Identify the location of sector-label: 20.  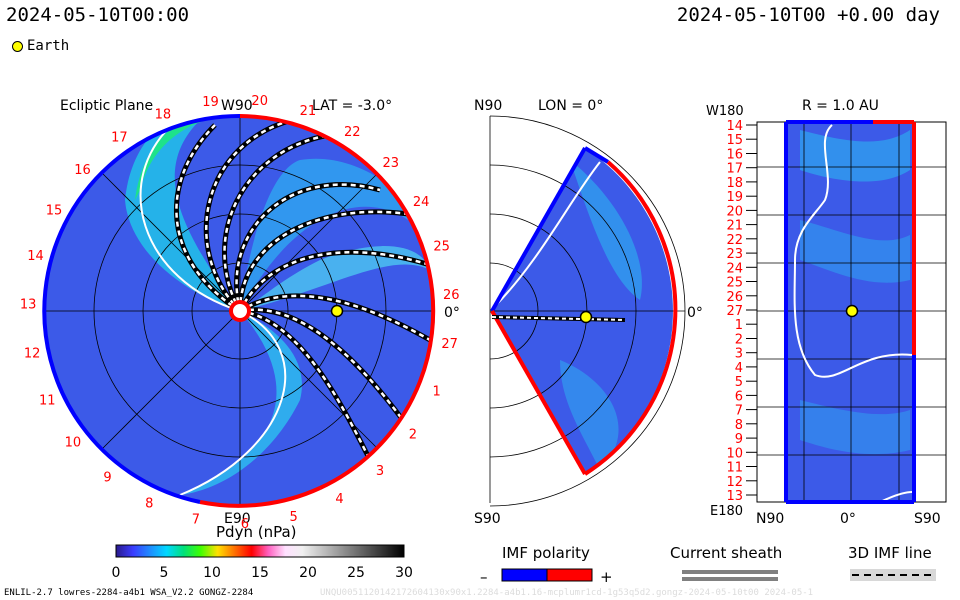
(259, 101).